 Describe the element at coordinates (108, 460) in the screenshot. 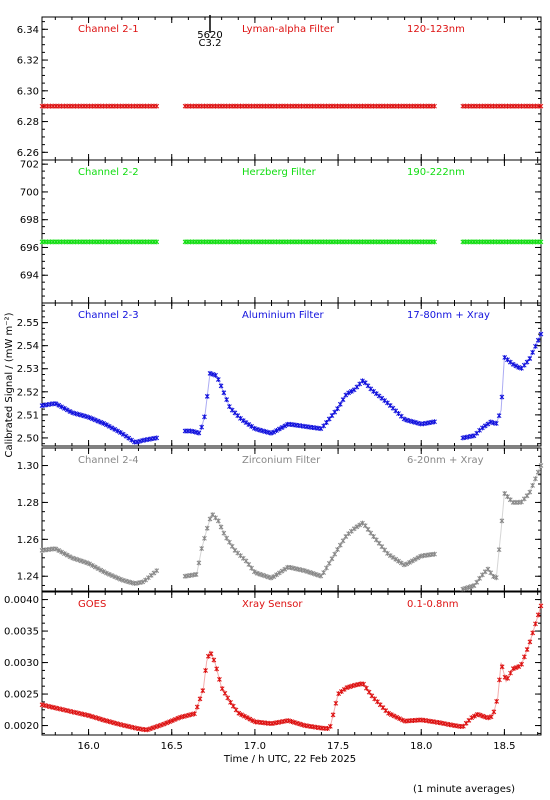

I see `panel-channel-label: Channel 2-4` at that location.